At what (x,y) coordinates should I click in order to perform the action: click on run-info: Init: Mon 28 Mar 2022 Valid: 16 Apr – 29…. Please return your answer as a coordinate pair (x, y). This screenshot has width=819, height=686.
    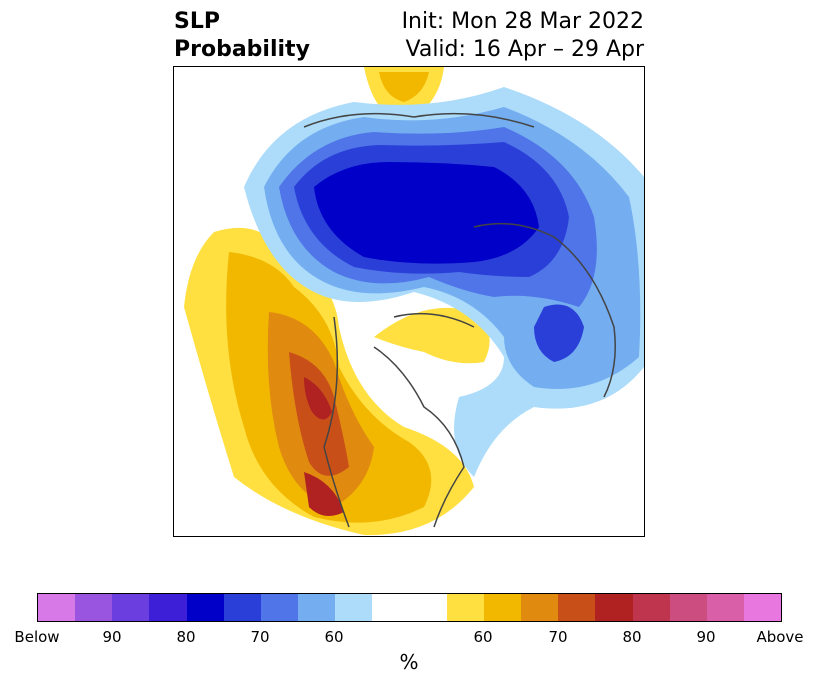
    Looking at the image, I should click on (523, 36).